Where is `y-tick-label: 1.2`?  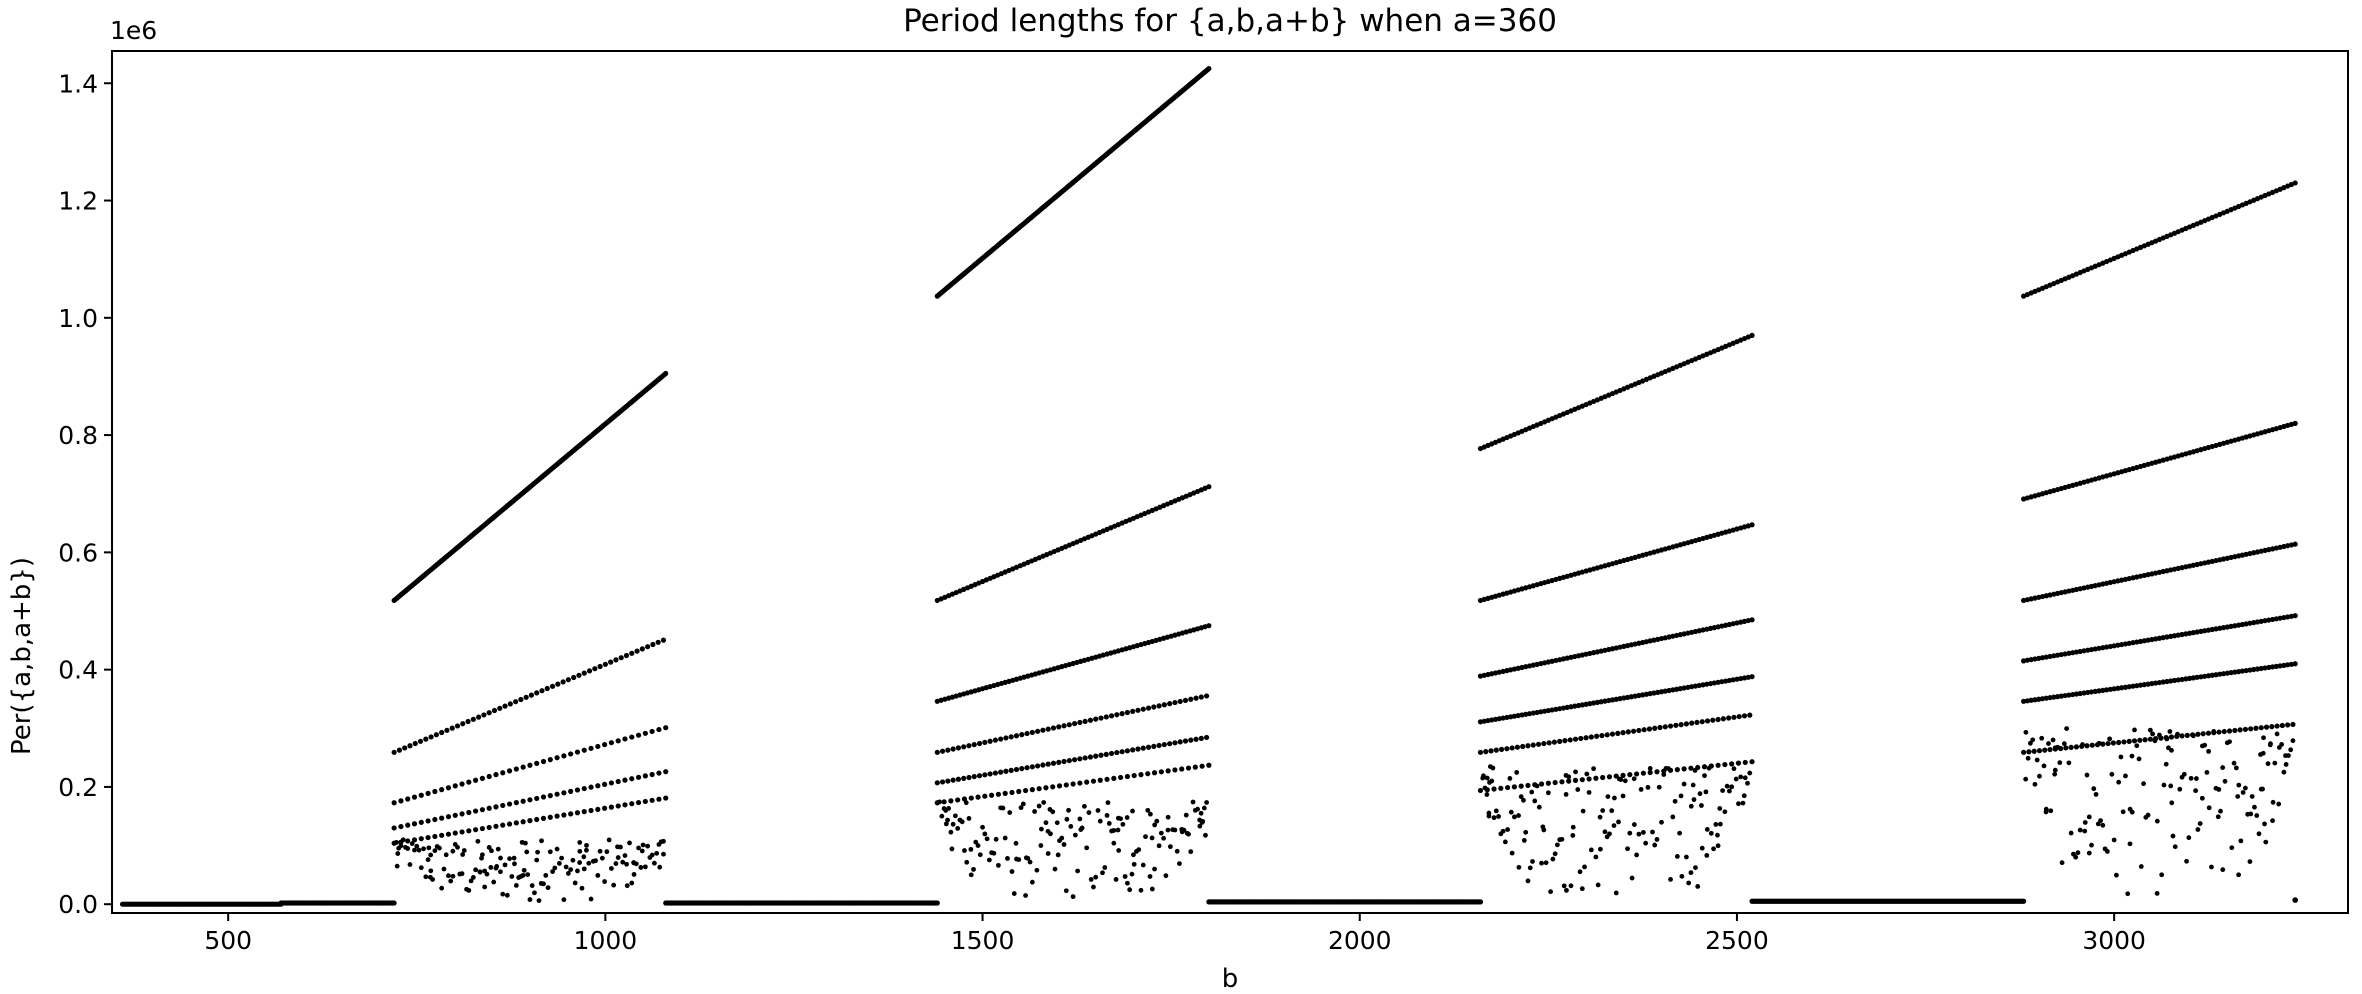 y-tick-label: 1.2 is located at coordinates (78, 201).